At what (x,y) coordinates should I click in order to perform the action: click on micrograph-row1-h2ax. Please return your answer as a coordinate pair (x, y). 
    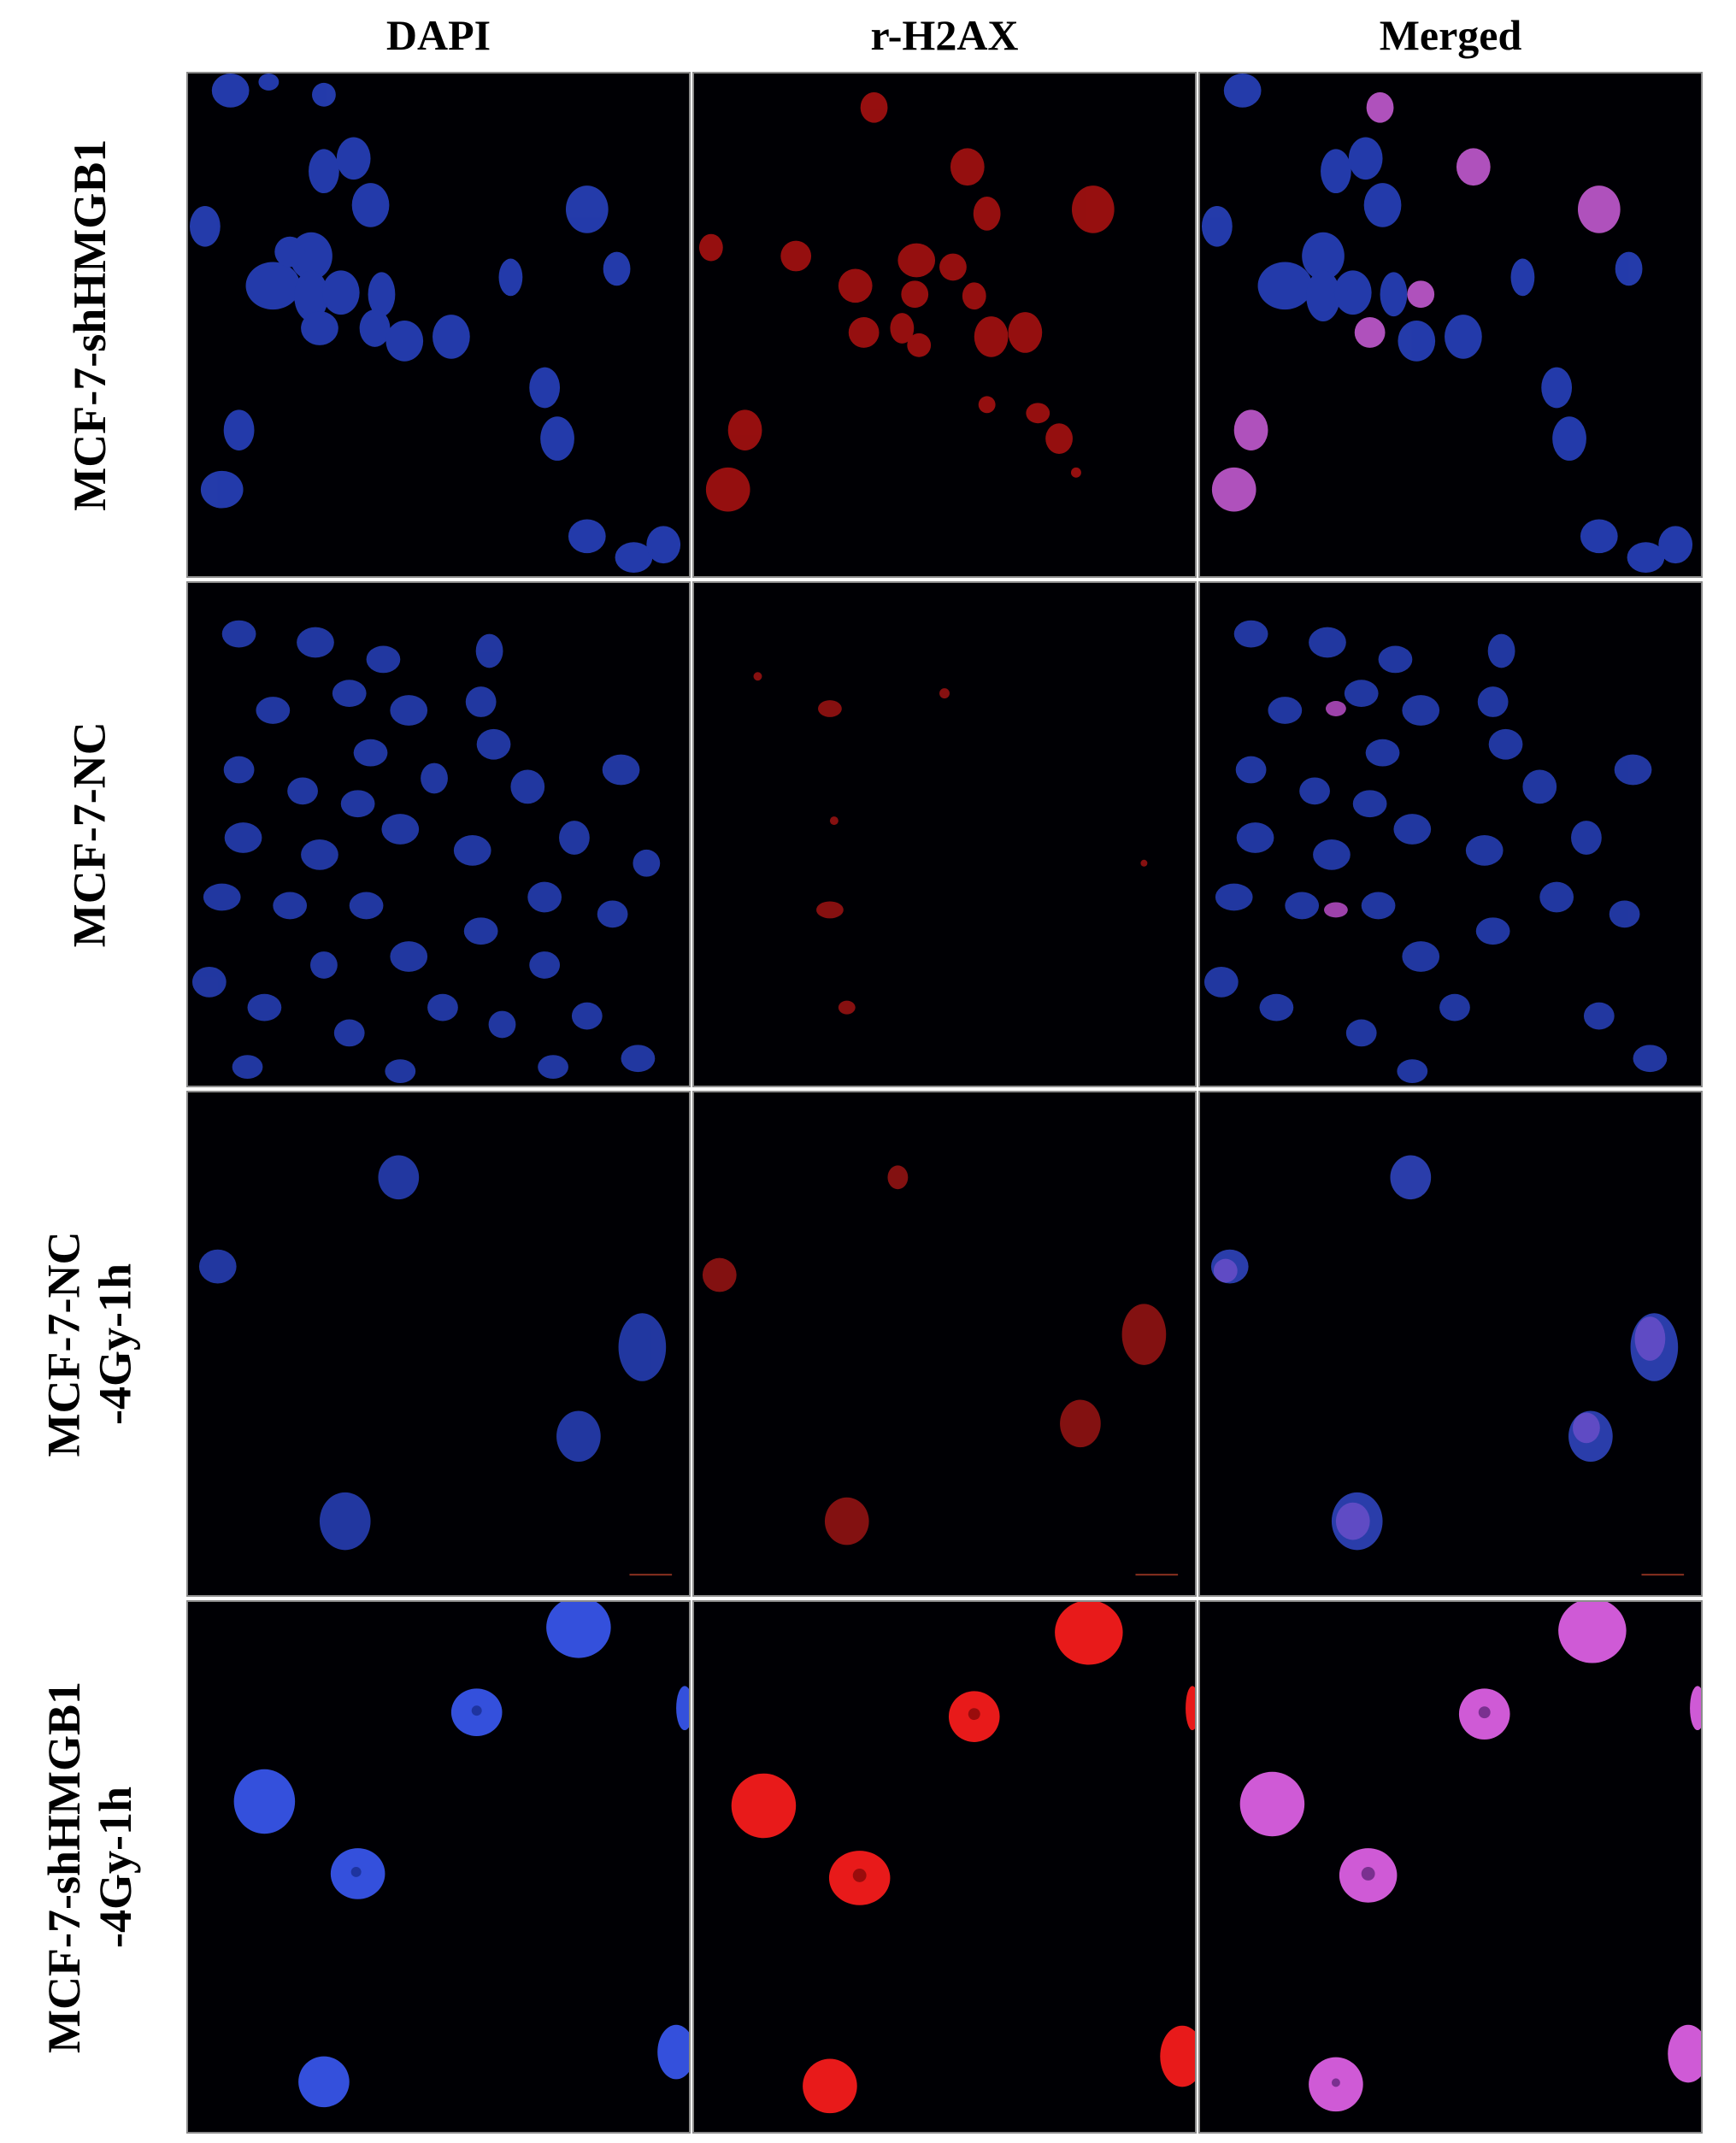
    Looking at the image, I should click on (944, 325).